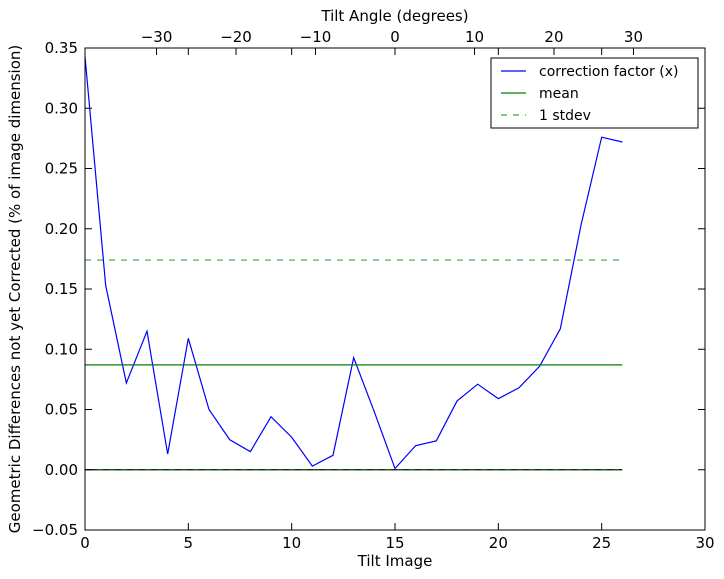 The height and width of the screenshot is (579, 724). I want to click on x-tick-label: 15, so click(394, 543).